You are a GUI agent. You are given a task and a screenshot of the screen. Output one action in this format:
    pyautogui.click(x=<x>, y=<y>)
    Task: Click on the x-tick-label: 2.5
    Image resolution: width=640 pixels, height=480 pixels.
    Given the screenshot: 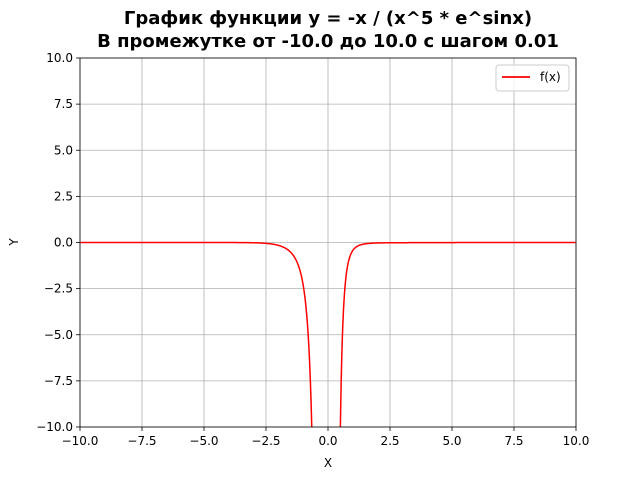 What is the action you would take?
    pyautogui.click(x=389, y=441)
    